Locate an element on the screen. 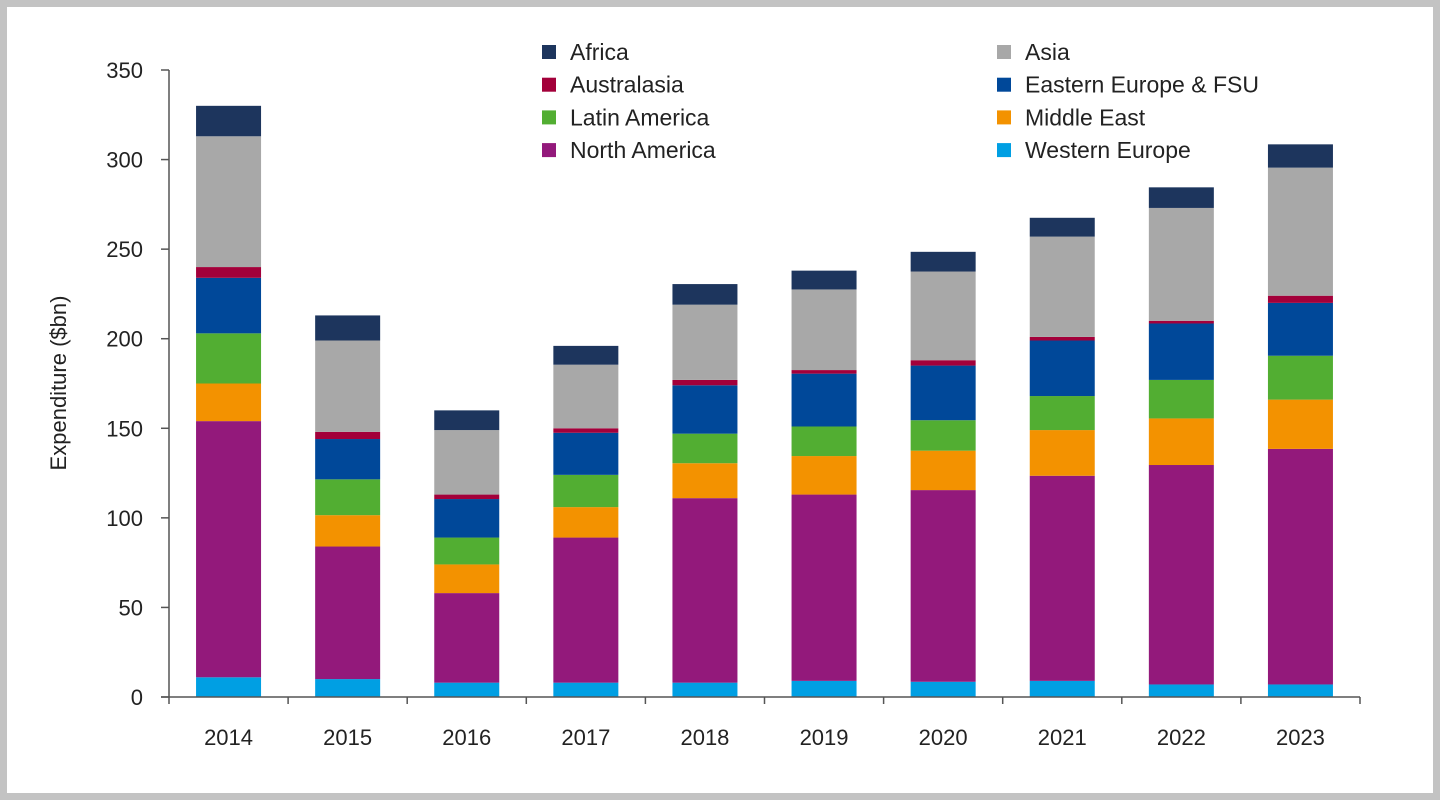 The width and height of the screenshot is (1440, 800). bar-segment-asia-2020 is located at coordinates (943, 316).